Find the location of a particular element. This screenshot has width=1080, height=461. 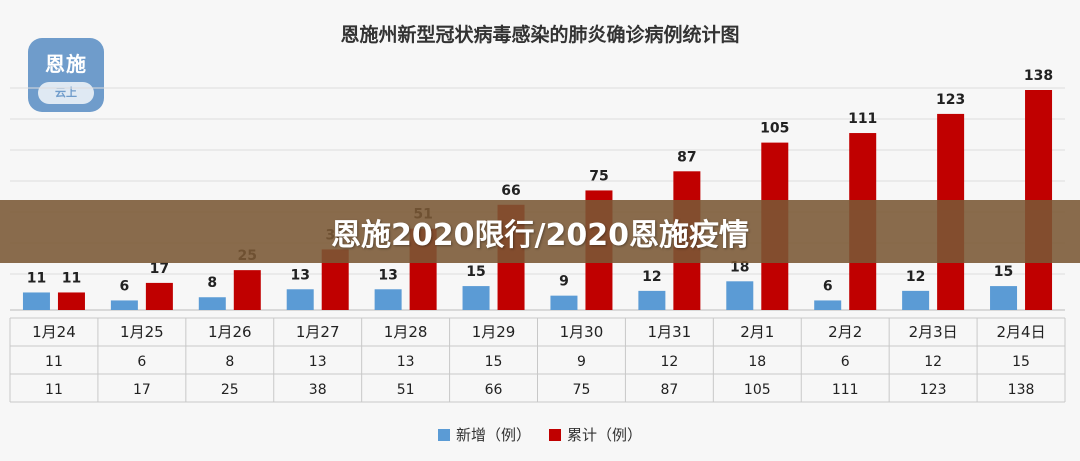

category-tick-label: 1月30 is located at coordinates (582, 332).